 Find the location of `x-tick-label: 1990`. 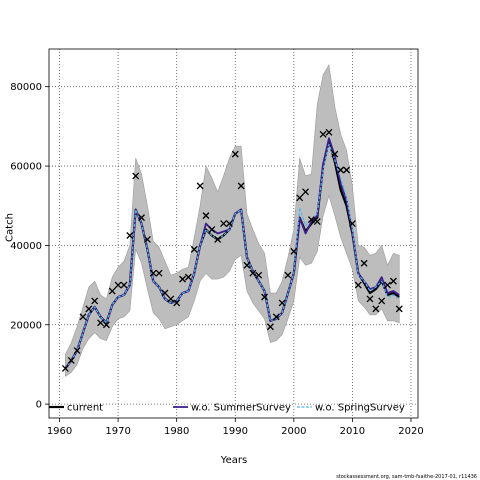

x-tick-label: 1990 is located at coordinates (235, 431).